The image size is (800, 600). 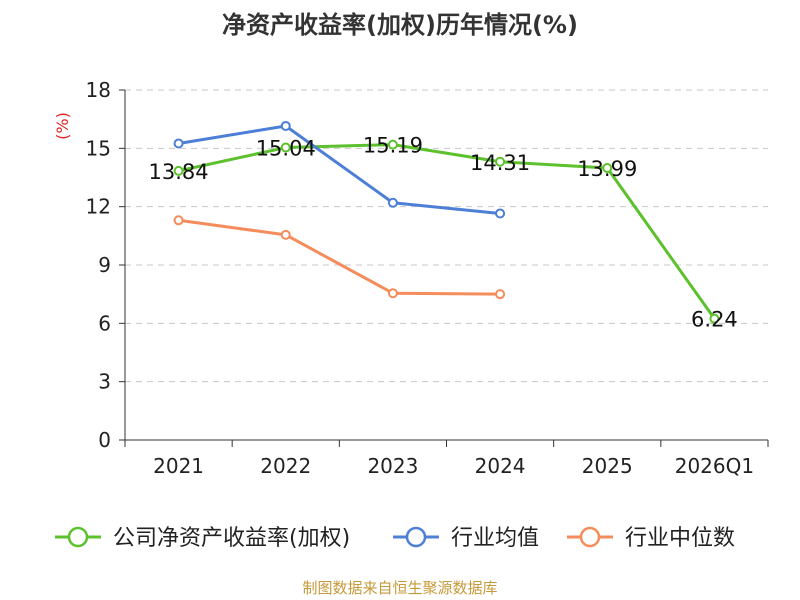 I want to click on legend-label: 行业均值, so click(x=495, y=538).